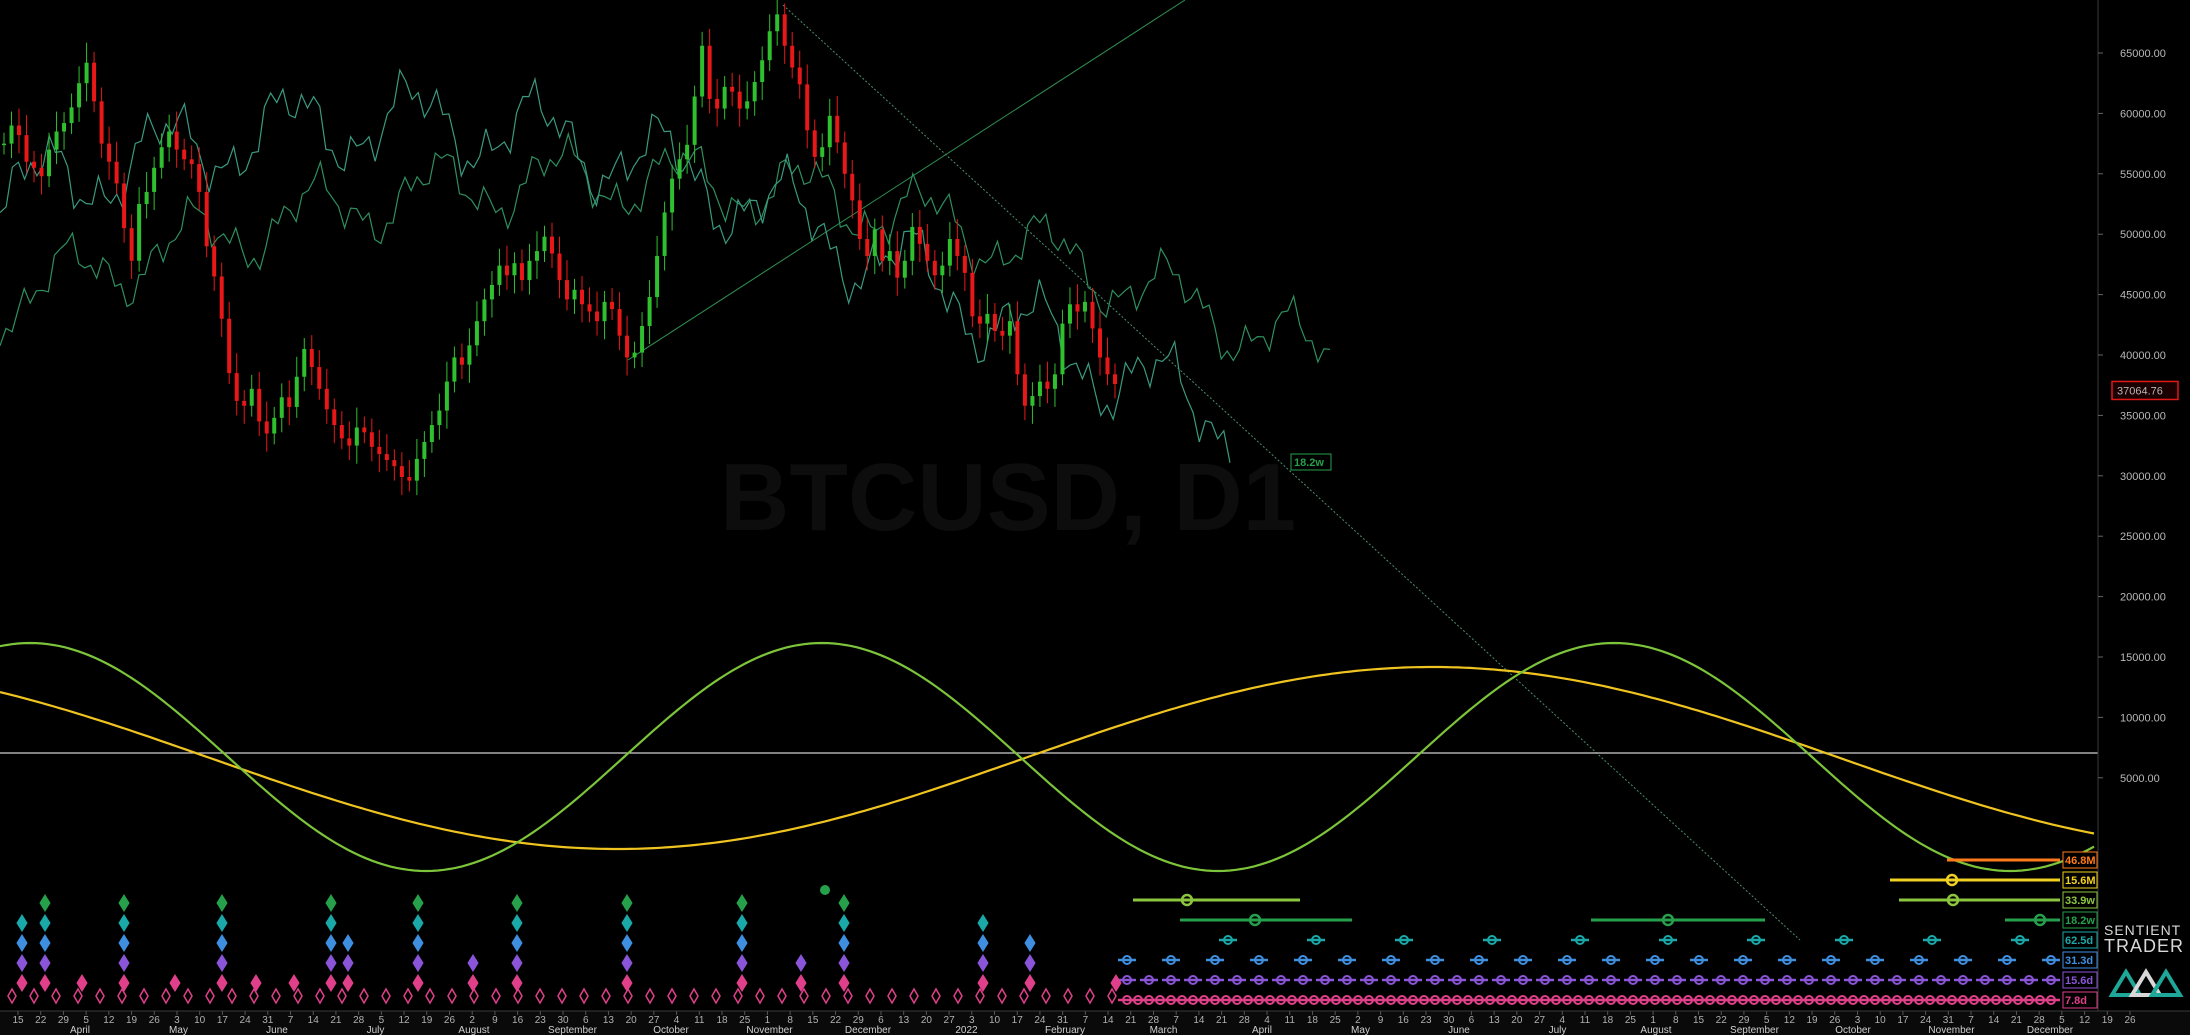 This screenshot has height=1035, width=2190. I want to click on month-label: October, so click(671, 1030).